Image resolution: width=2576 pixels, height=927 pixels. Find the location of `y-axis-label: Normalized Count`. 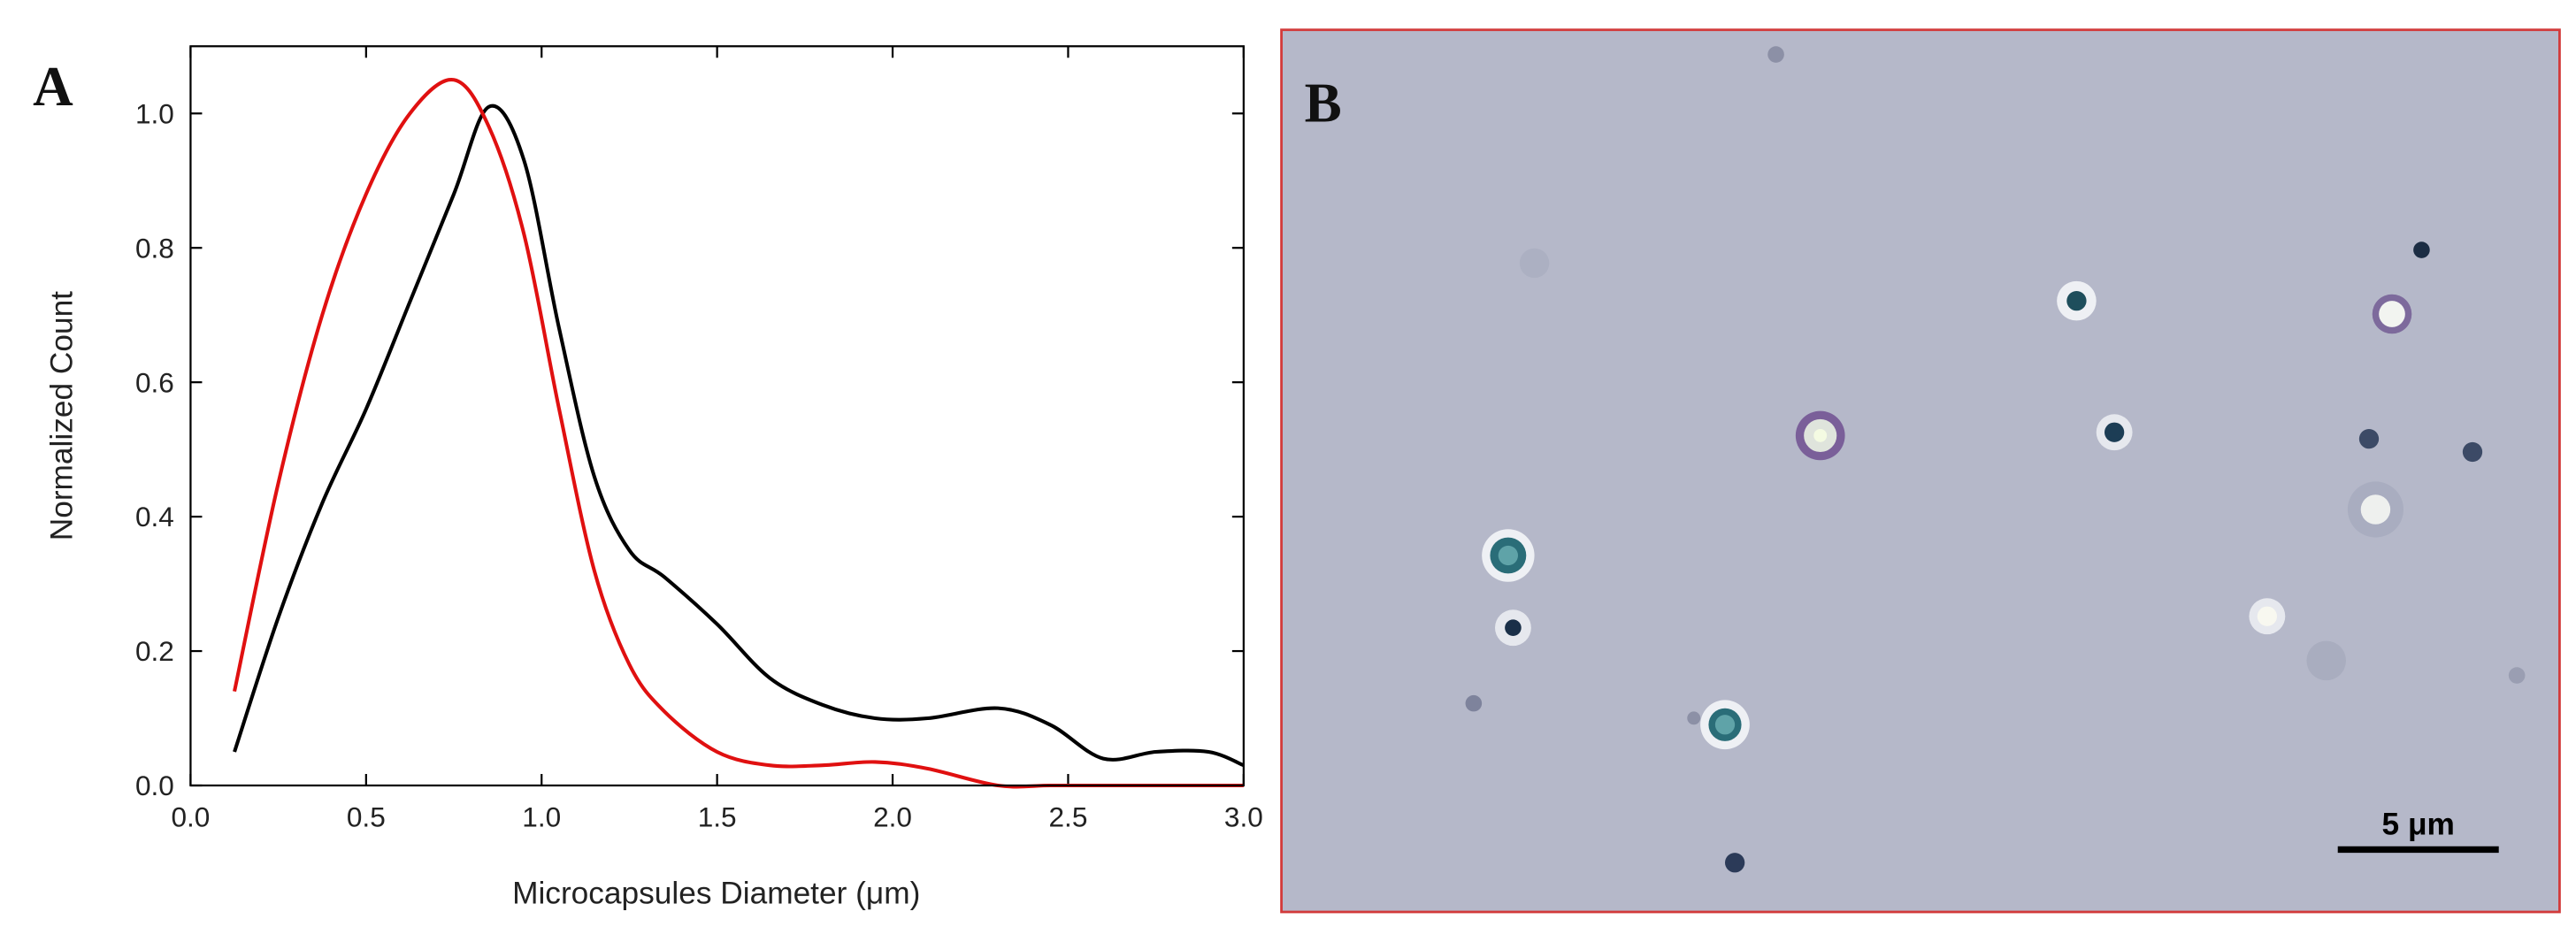

y-axis-label: Normalized Count is located at coordinates (62, 415).